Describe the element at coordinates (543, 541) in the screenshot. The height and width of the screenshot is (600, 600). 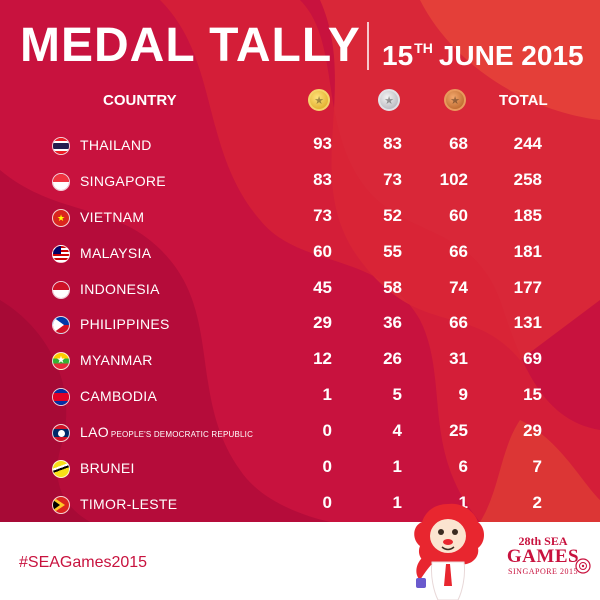
I see `logo-edition: 28th SEA` at that location.